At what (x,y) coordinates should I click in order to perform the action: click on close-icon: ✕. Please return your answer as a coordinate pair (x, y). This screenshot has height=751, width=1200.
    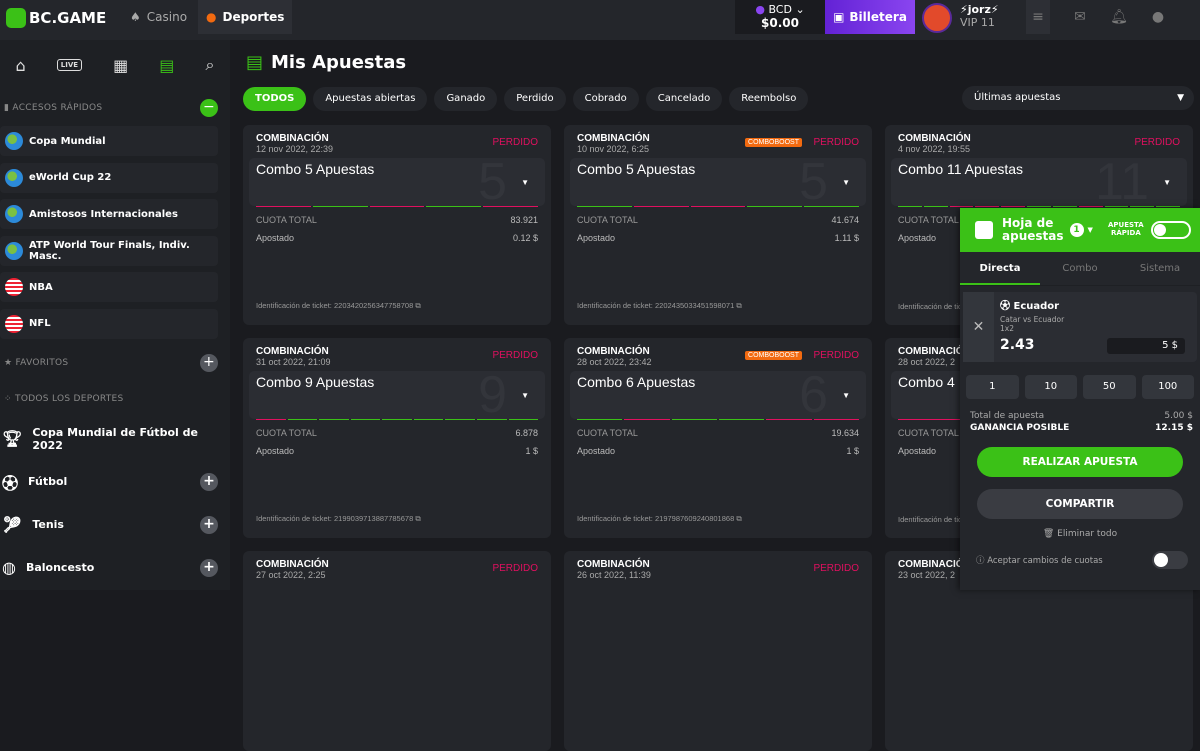
    Looking at the image, I should click on (978, 327).